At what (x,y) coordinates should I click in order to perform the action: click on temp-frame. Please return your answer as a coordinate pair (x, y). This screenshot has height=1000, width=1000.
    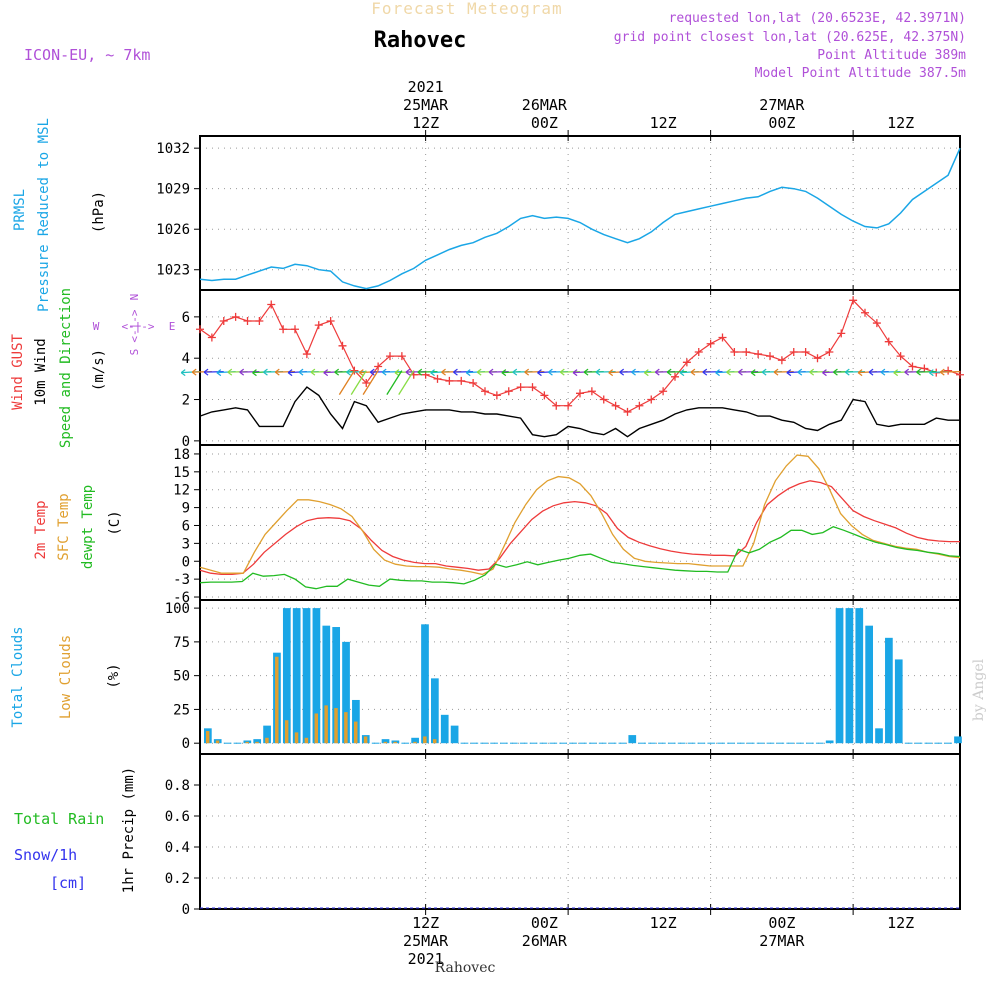
    Looking at the image, I should click on (580, 522).